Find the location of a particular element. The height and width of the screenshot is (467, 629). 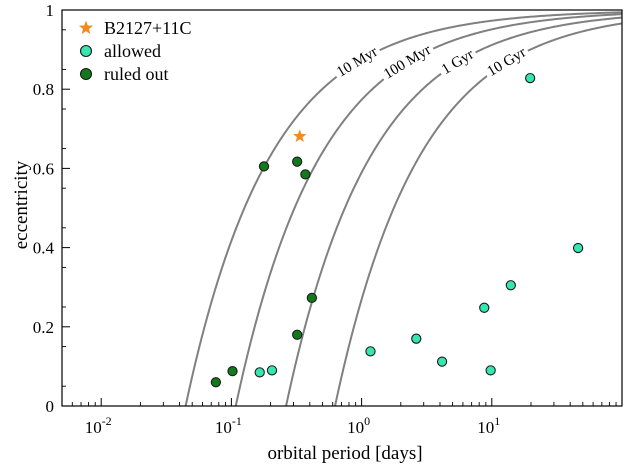

legend-allowed-marker is located at coordinates (86, 51).